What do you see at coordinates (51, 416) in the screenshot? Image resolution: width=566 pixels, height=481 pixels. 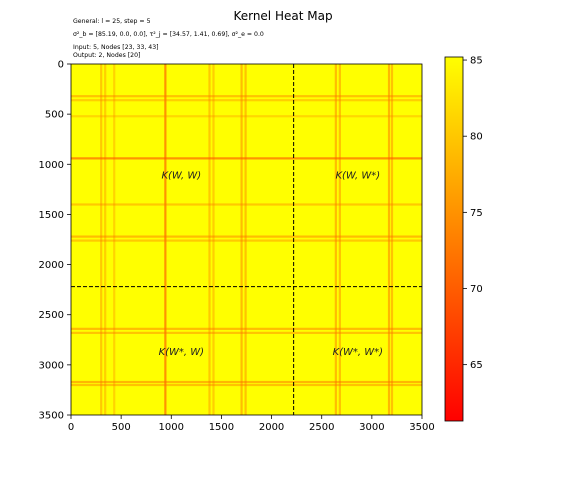 I see `y-tick-label: 3500` at bounding box center [51, 416].